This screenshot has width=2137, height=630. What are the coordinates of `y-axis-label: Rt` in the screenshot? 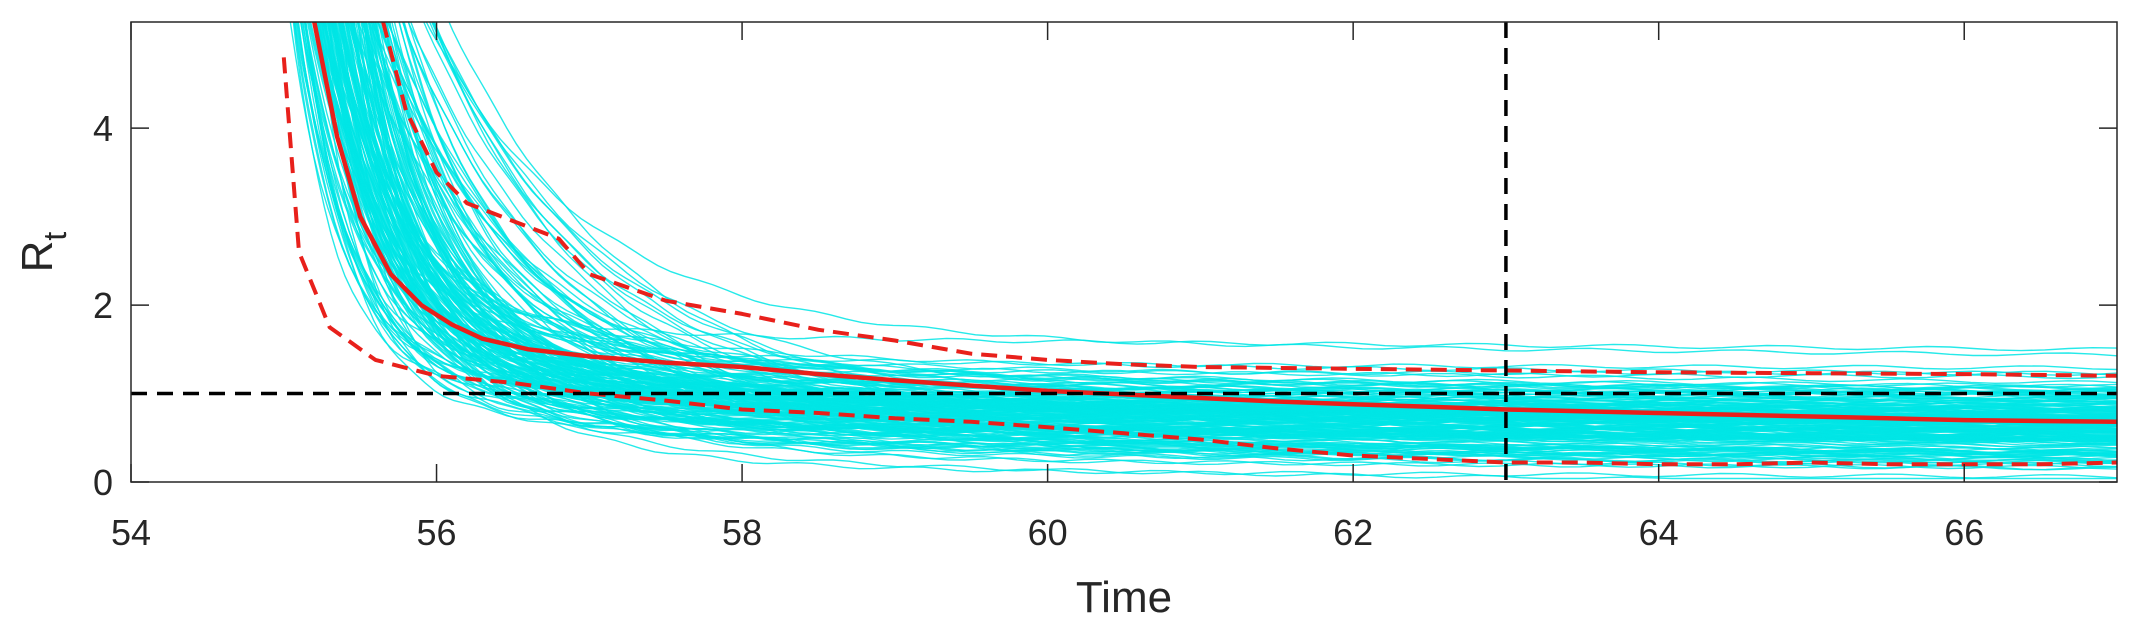 It's located at (43, 252).